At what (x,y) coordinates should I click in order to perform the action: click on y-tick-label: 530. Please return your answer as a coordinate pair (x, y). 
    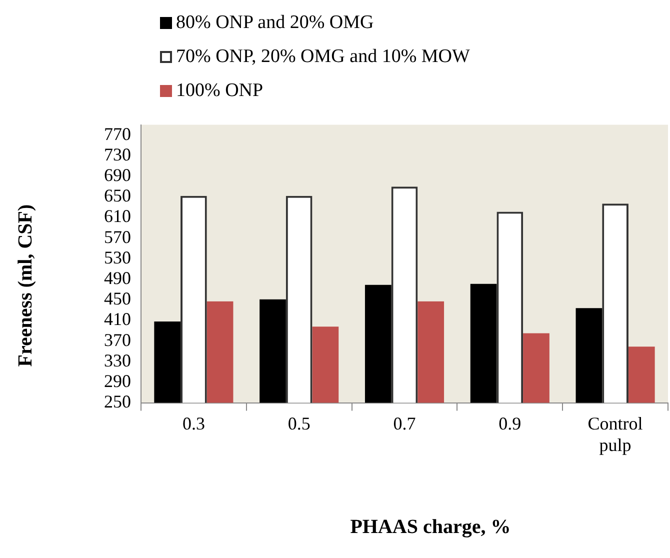
    Looking at the image, I should click on (117, 257).